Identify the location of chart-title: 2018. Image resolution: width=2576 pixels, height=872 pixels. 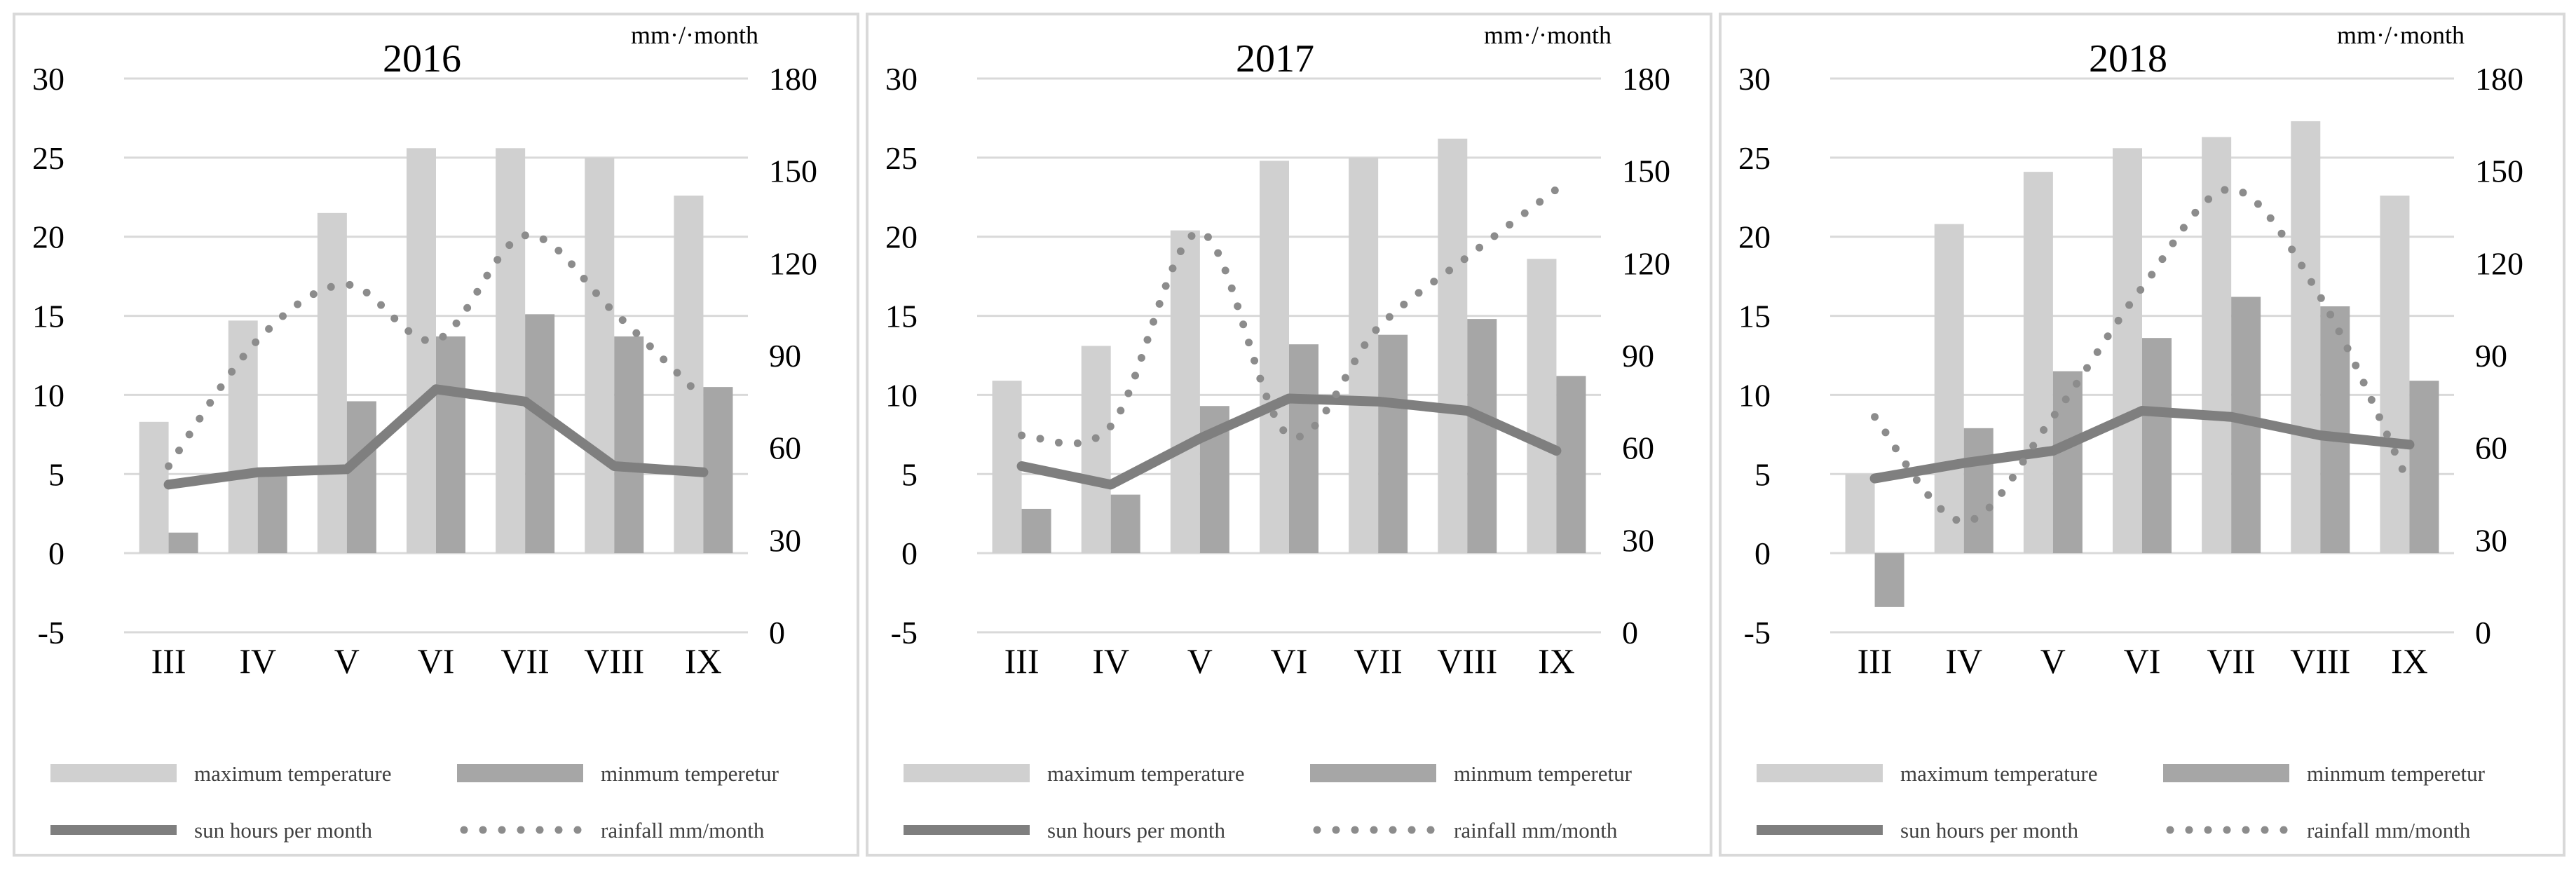
(2128, 59).